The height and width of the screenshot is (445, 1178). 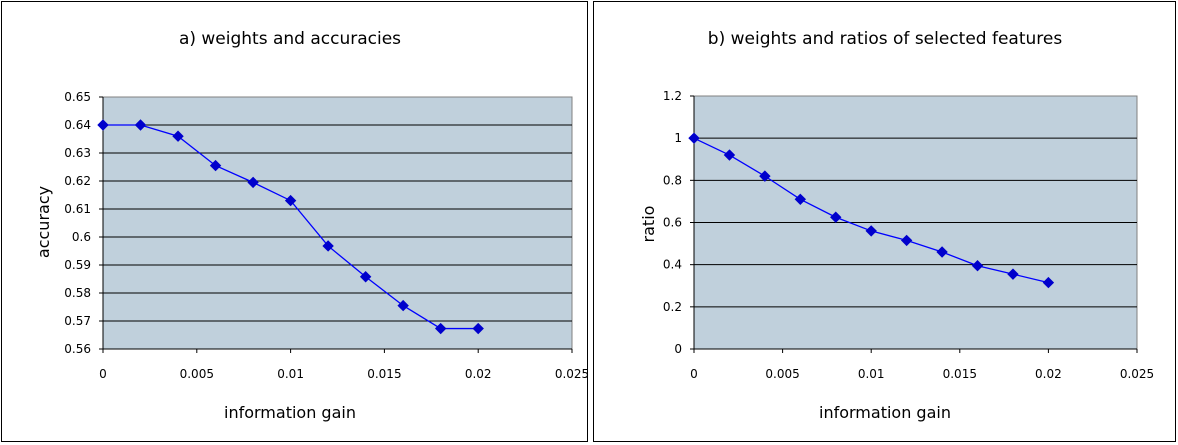 I want to click on chart-a-y-ticks: 0.56 0.57 0.58 0.59 0.6 0.61 0.62 0.63 0.64 0.65, so click(x=84, y=223).